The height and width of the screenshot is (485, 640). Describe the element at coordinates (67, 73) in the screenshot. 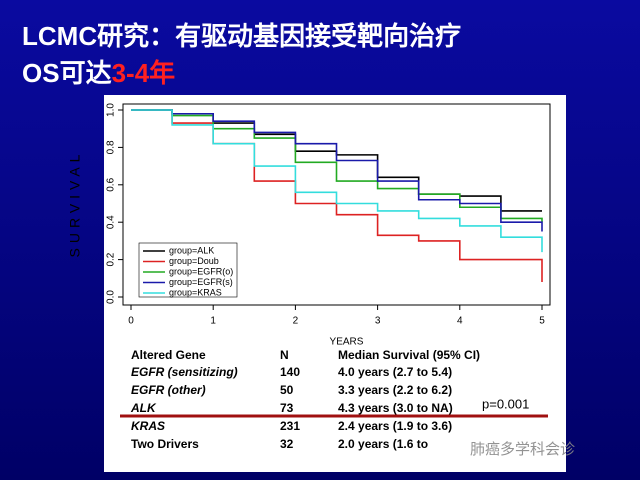

I see `title-text: OS可达` at that location.